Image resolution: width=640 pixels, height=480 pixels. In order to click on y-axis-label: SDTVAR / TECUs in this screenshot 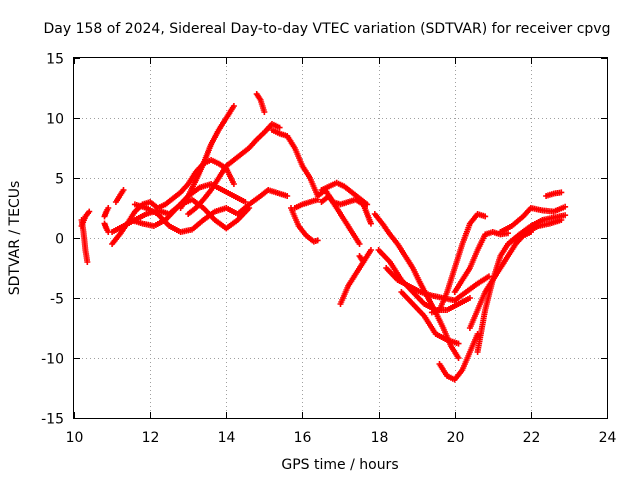, I will do `click(15, 238)`.